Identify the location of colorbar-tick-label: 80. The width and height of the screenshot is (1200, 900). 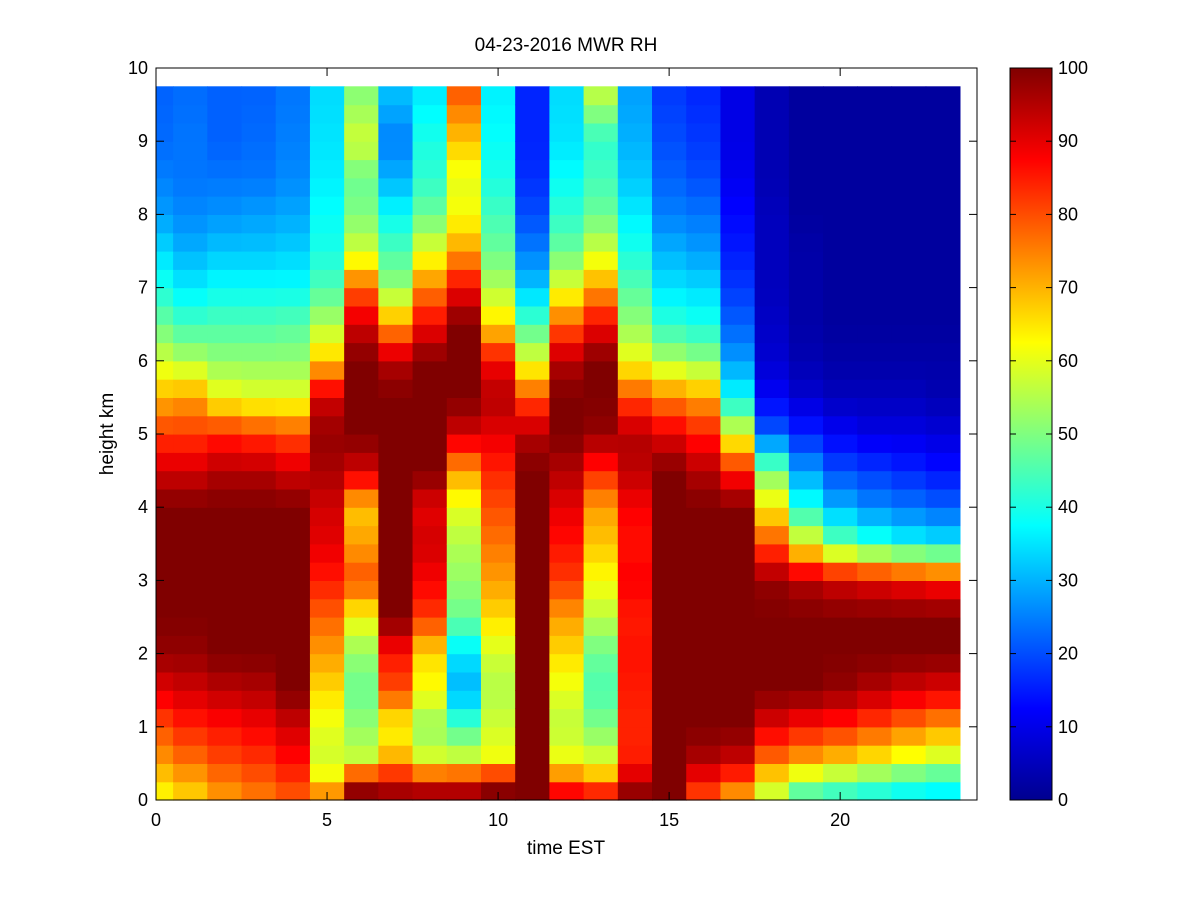
(1068, 214).